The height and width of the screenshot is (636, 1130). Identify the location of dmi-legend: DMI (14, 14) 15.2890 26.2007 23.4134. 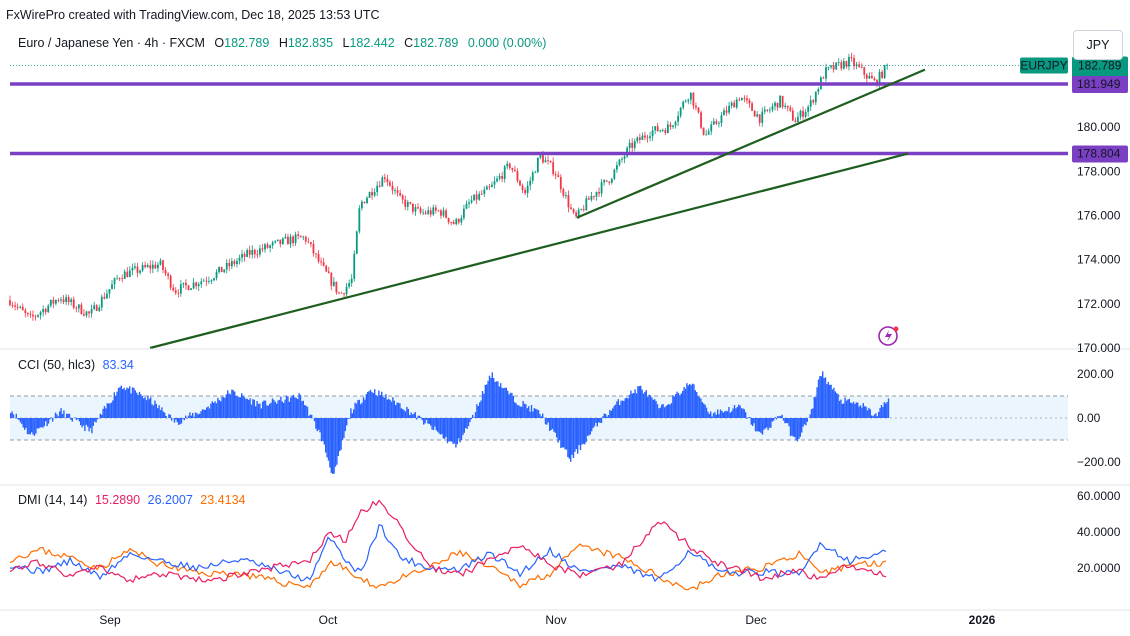
(131, 500).